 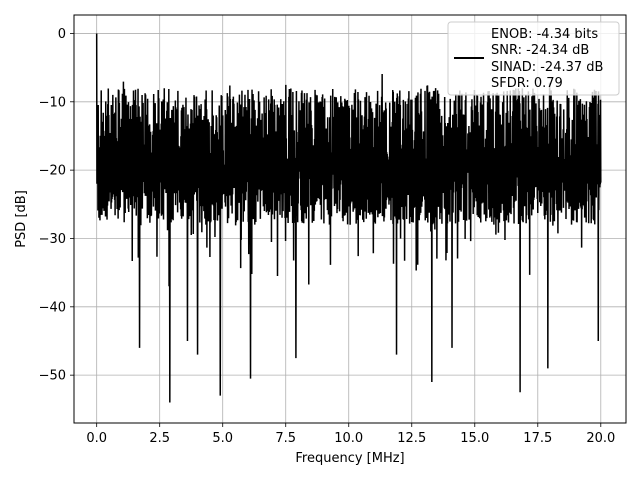 What do you see at coordinates (52, 239) in the screenshot?
I see `y-tick-label: −30` at bounding box center [52, 239].